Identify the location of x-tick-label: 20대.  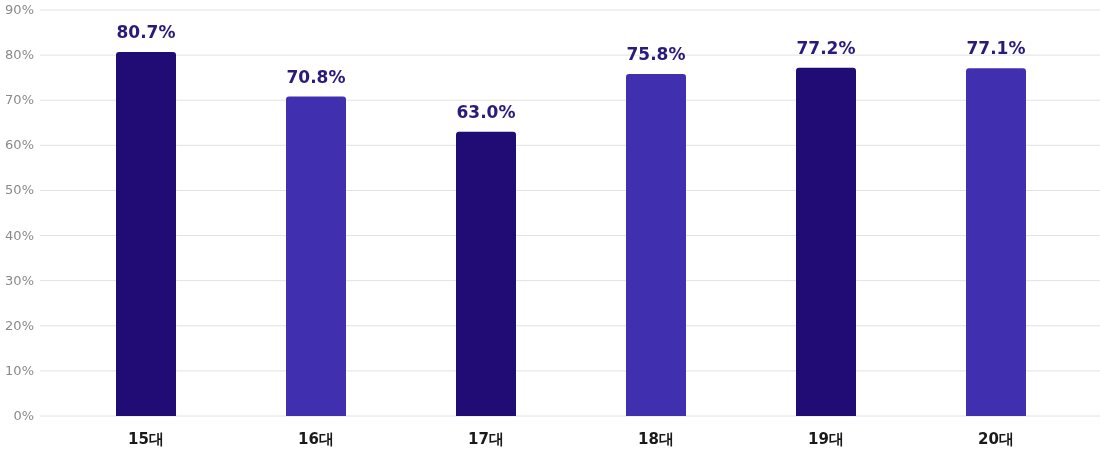
(996, 439).